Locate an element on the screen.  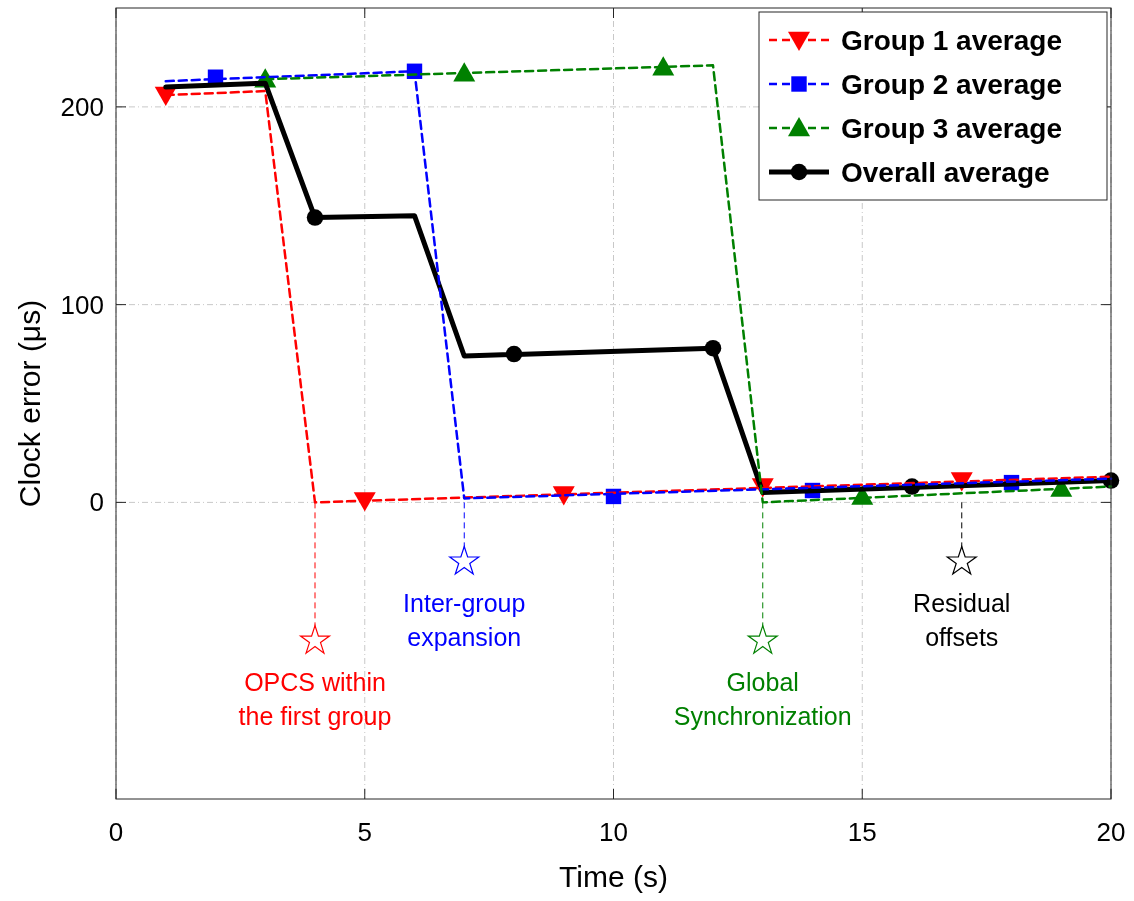
legend-label: Group 2 average is located at coordinates (951, 84).